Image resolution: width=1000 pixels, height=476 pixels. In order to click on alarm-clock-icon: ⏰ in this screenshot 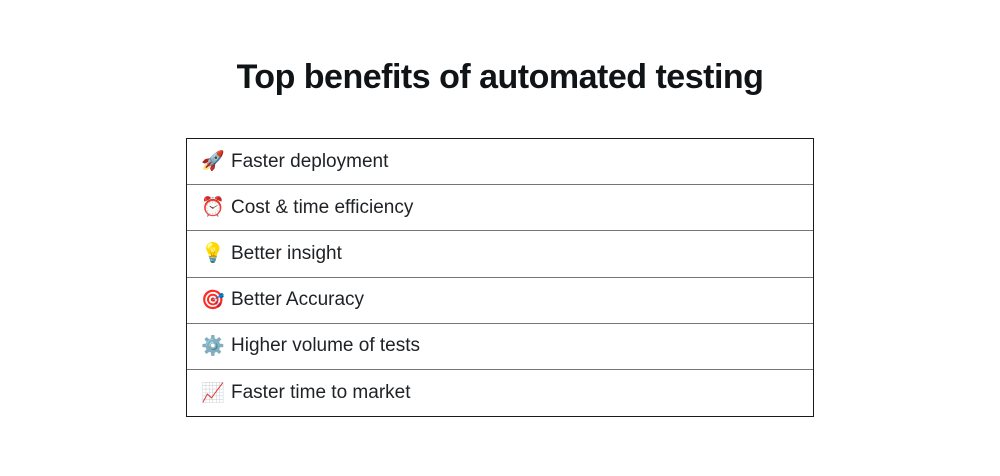, I will do `click(213, 208)`.